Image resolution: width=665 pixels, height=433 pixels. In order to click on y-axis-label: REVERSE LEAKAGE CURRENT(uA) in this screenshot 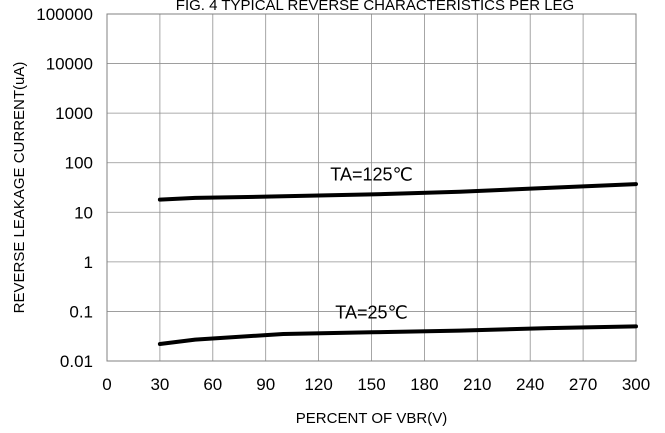, I will do `click(19, 188)`.